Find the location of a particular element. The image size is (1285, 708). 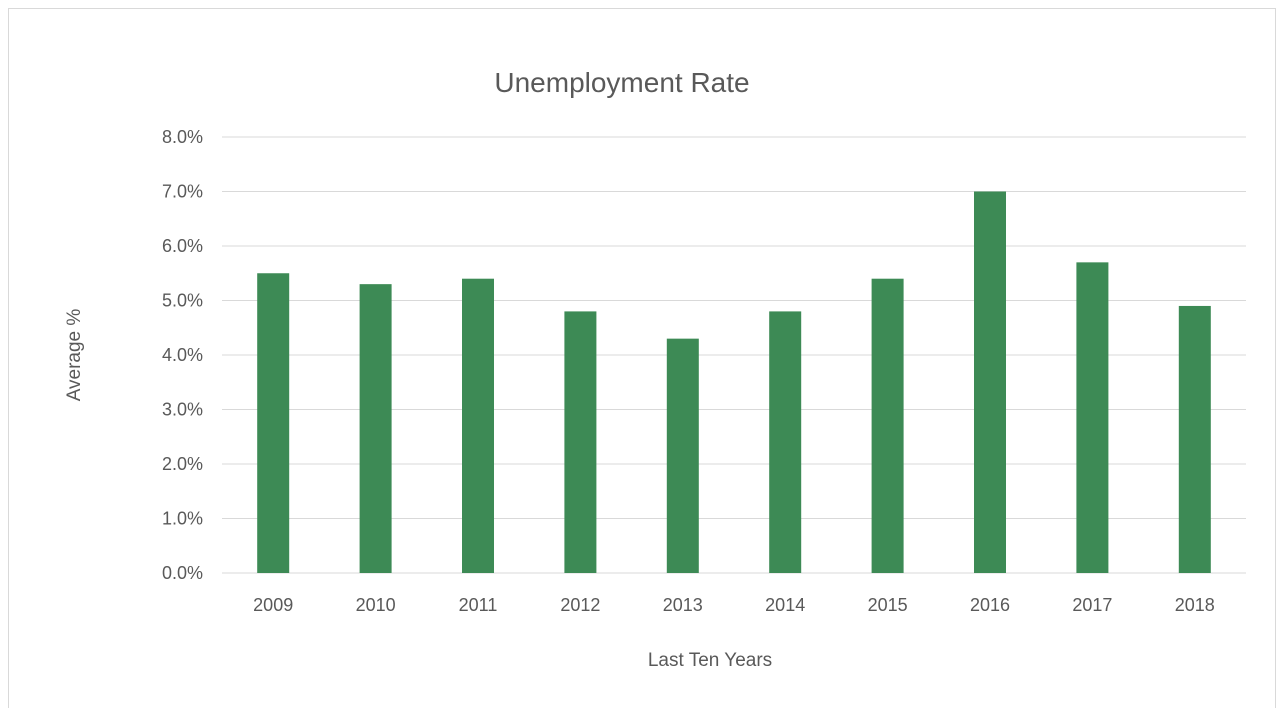

x-tick-label: 2015 is located at coordinates (888, 605).